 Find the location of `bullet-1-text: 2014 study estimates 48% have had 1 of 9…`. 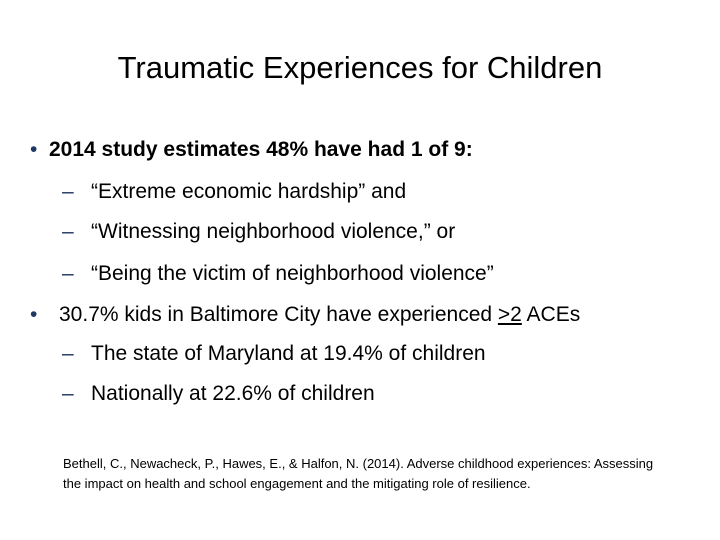

bullet-1-text: 2014 study estimates 48% have had 1 of 9… is located at coordinates (261, 149).